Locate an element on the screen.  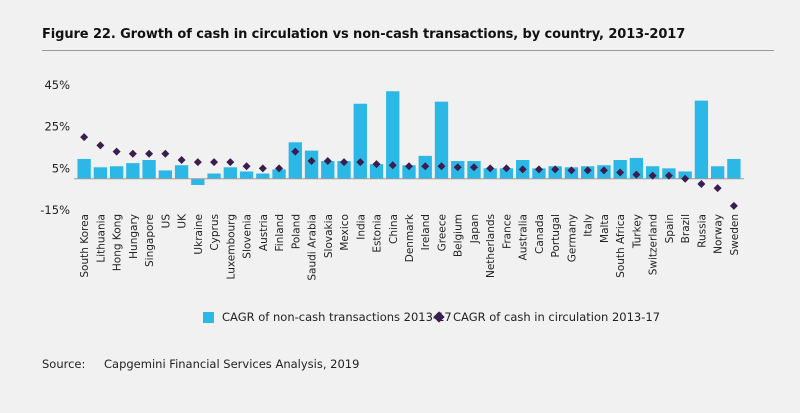
x-tick-label: Italy is located at coordinates (589, 225).